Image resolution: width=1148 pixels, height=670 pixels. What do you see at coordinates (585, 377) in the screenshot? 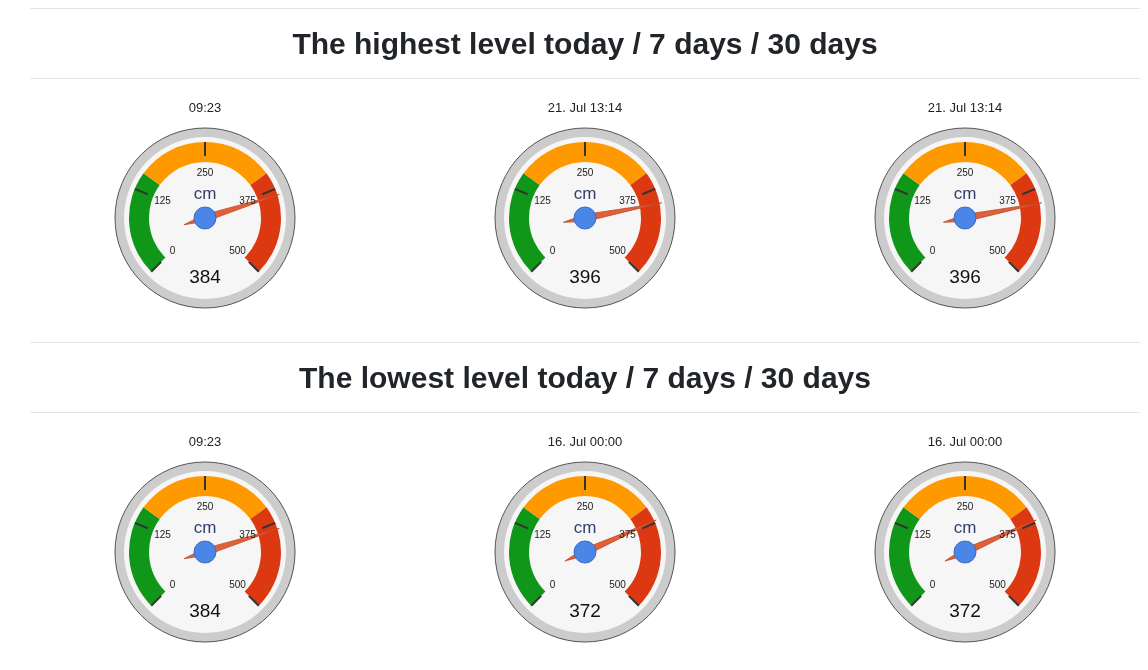
I see `chart-title: The lowest level today / 7 days / 30 days` at bounding box center [585, 377].